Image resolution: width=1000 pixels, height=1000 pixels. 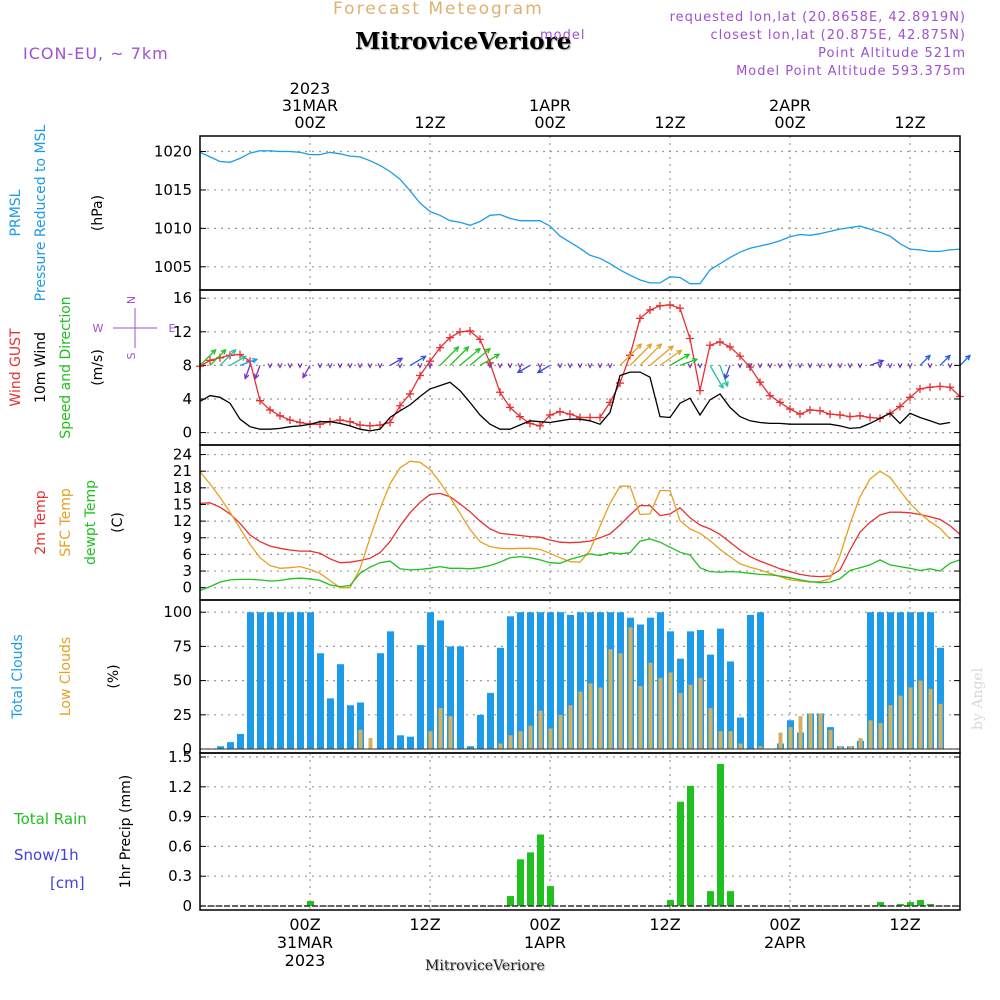 I want to click on legend-snow-unit: [cm], so click(x=67, y=883).